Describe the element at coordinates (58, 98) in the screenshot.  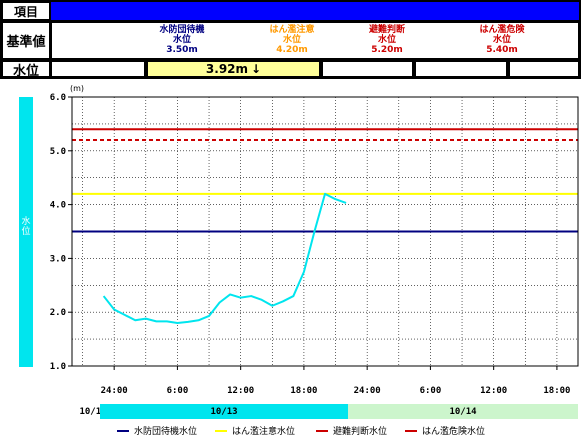
I see `y-tick-label: 6.0` at that location.